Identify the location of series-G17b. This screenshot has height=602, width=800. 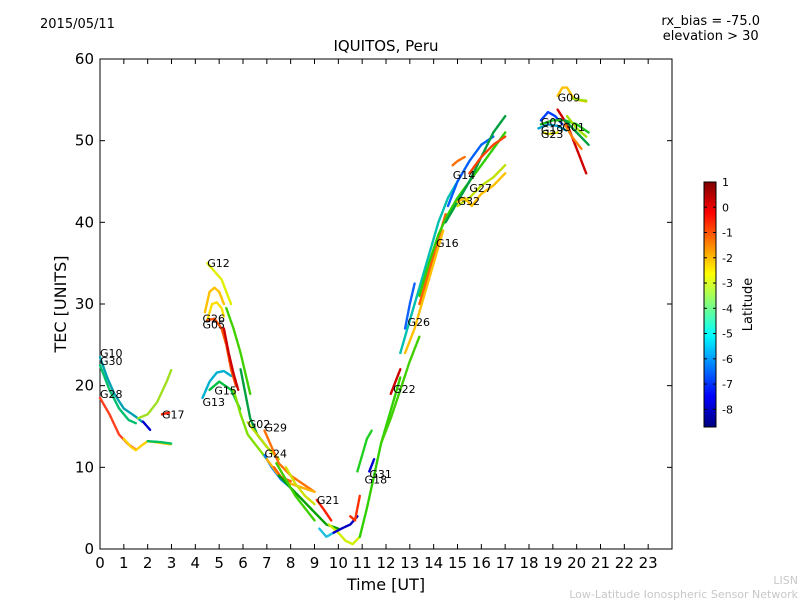
(165, 413).